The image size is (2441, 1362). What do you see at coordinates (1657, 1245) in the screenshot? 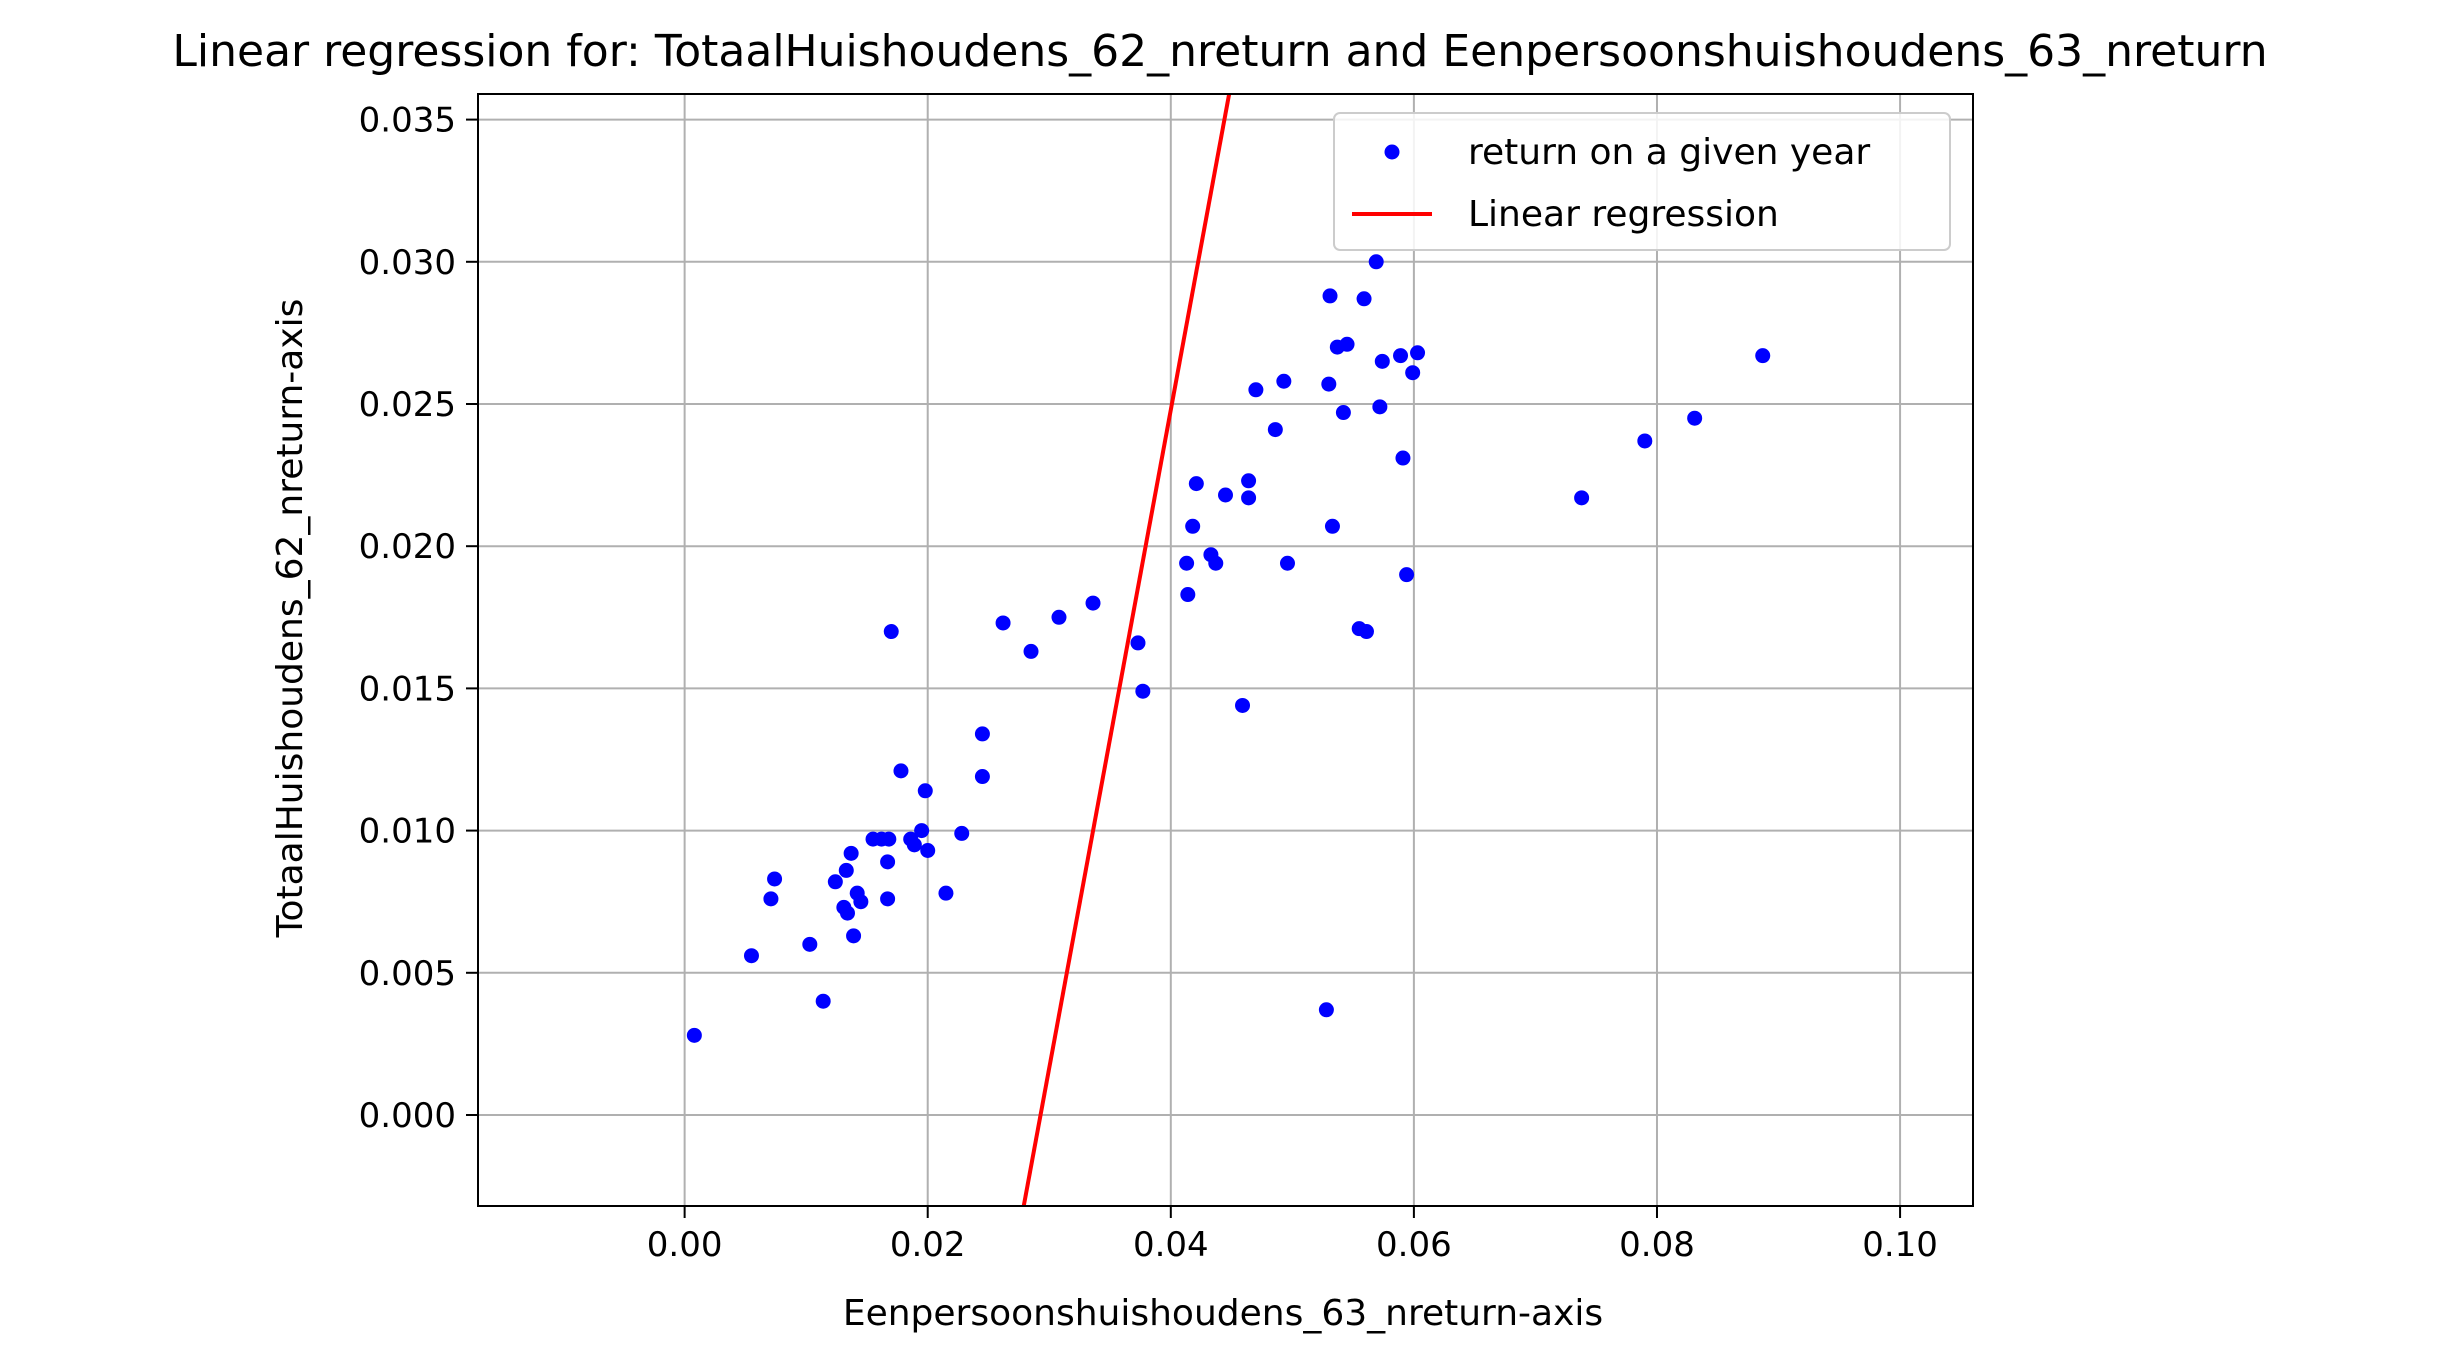
I see `x-tick-label: 0.08` at bounding box center [1657, 1245].